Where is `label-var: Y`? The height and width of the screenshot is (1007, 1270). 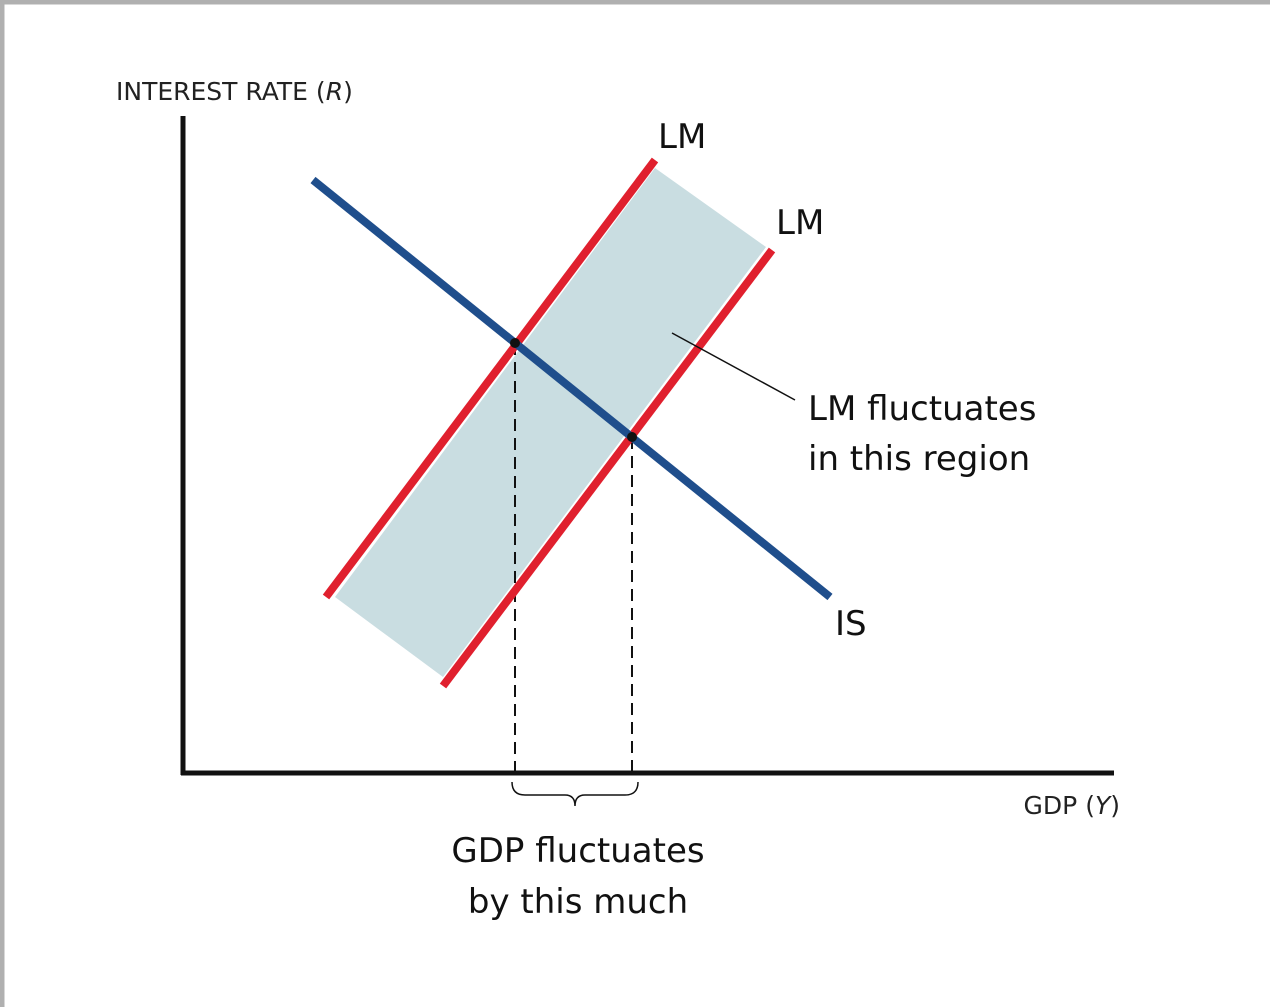
label-var: Y is located at coordinates (1103, 805).